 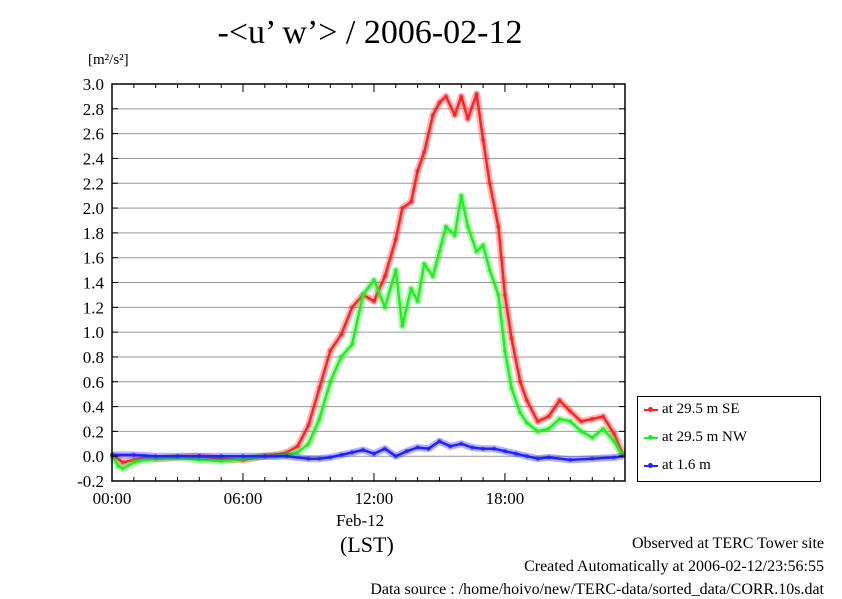 I want to click on legend-label-se: at 29.5 m SE, so click(x=701, y=409).